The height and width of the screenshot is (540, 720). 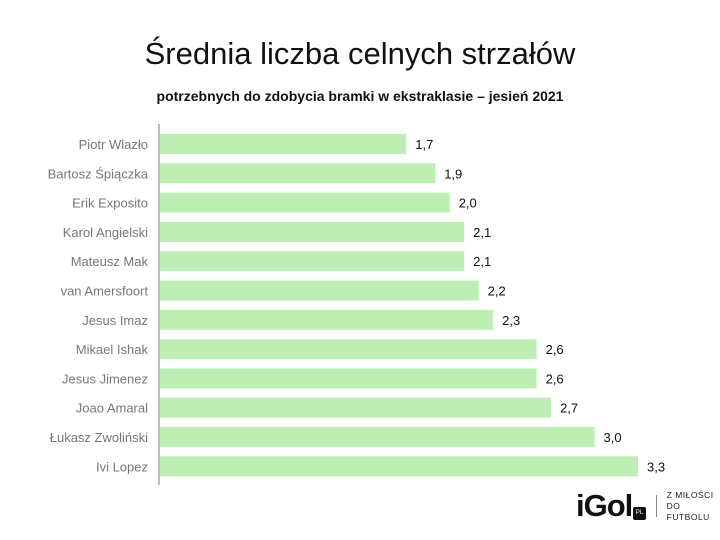 I want to click on data-label: 2,0, so click(x=468, y=203).